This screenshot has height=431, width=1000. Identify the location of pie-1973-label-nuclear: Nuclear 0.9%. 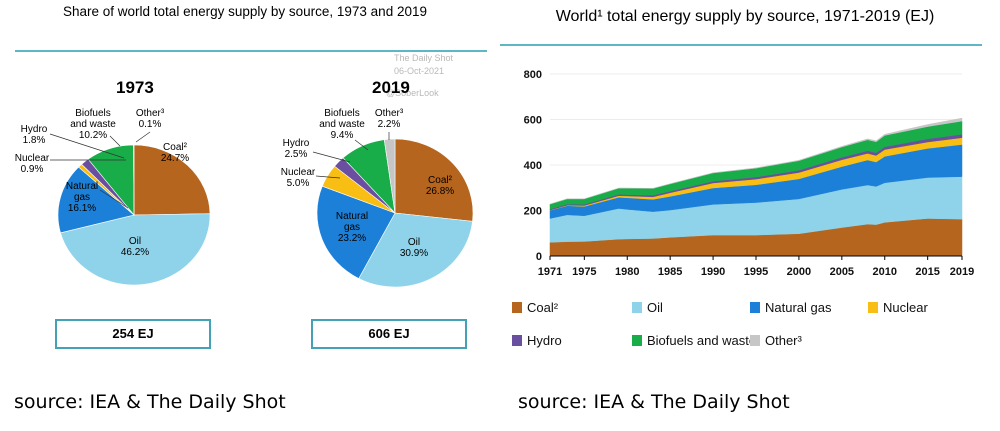
(32, 164).